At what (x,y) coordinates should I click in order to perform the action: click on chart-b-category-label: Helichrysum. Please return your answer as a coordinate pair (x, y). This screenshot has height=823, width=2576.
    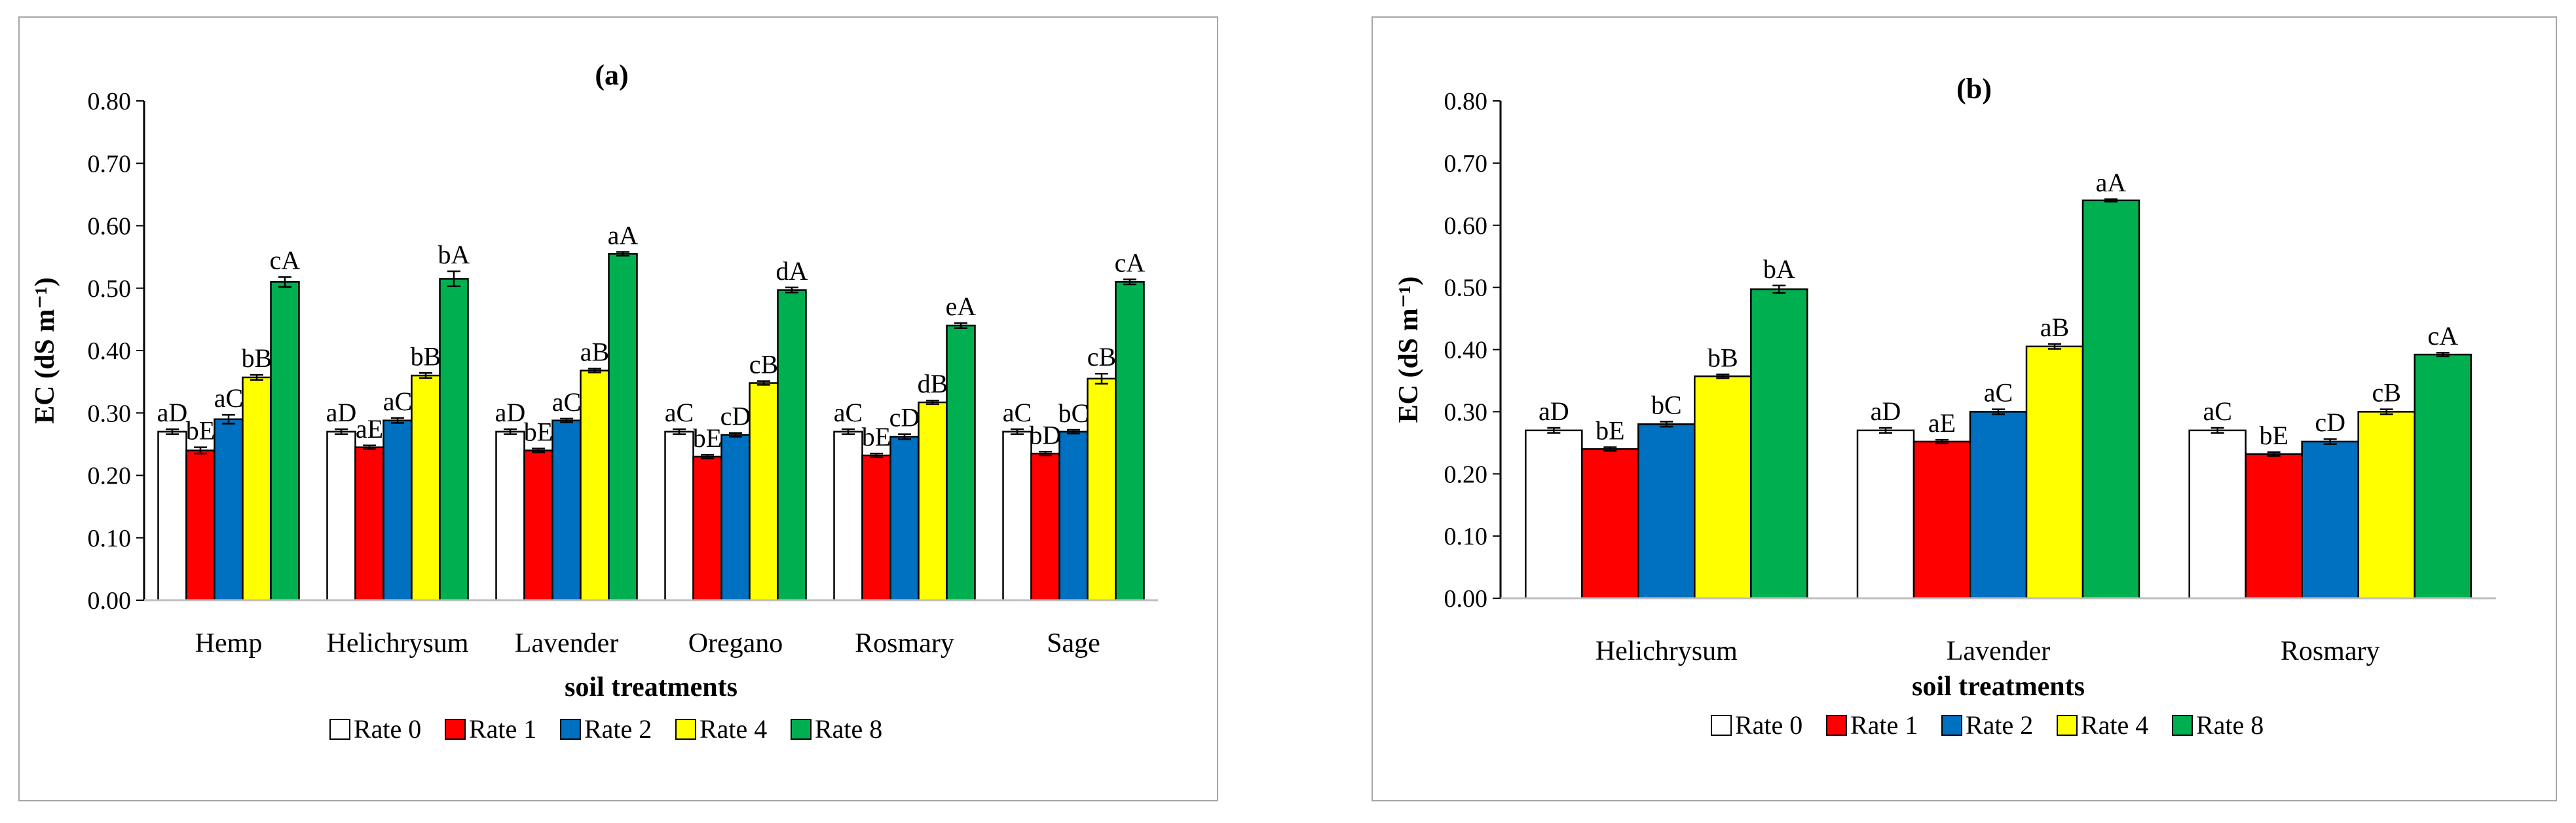
    Looking at the image, I should click on (1667, 651).